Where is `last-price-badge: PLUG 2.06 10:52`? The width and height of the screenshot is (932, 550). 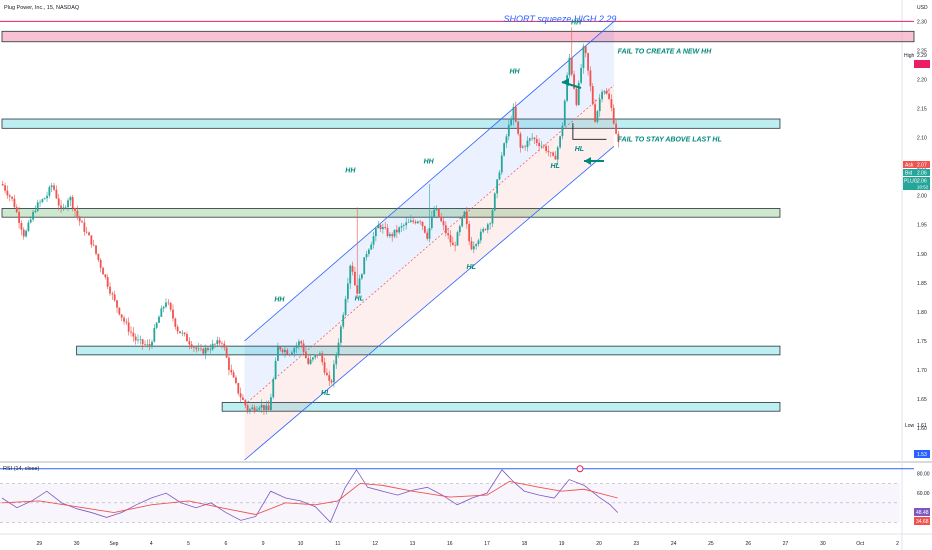
last-price-badge: PLUG 2.06 10:52 is located at coordinates (916, 183).